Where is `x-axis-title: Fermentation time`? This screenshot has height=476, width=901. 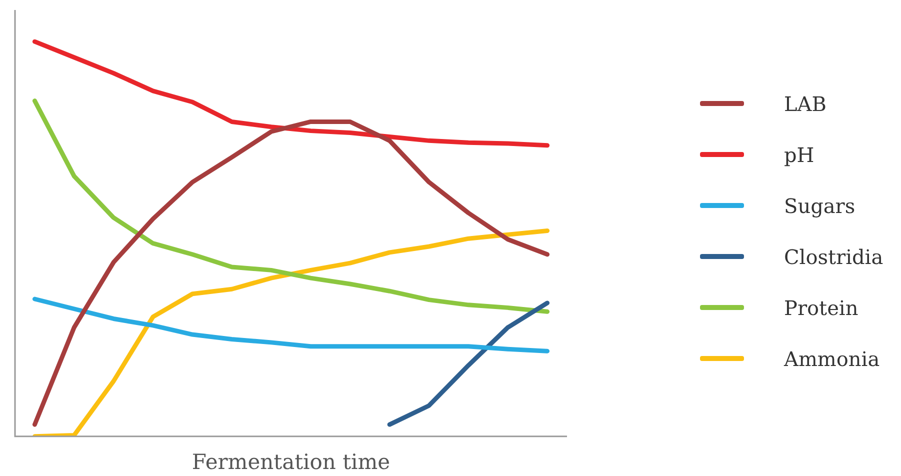
x-axis-title: Fermentation time is located at coordinates (291, 462).